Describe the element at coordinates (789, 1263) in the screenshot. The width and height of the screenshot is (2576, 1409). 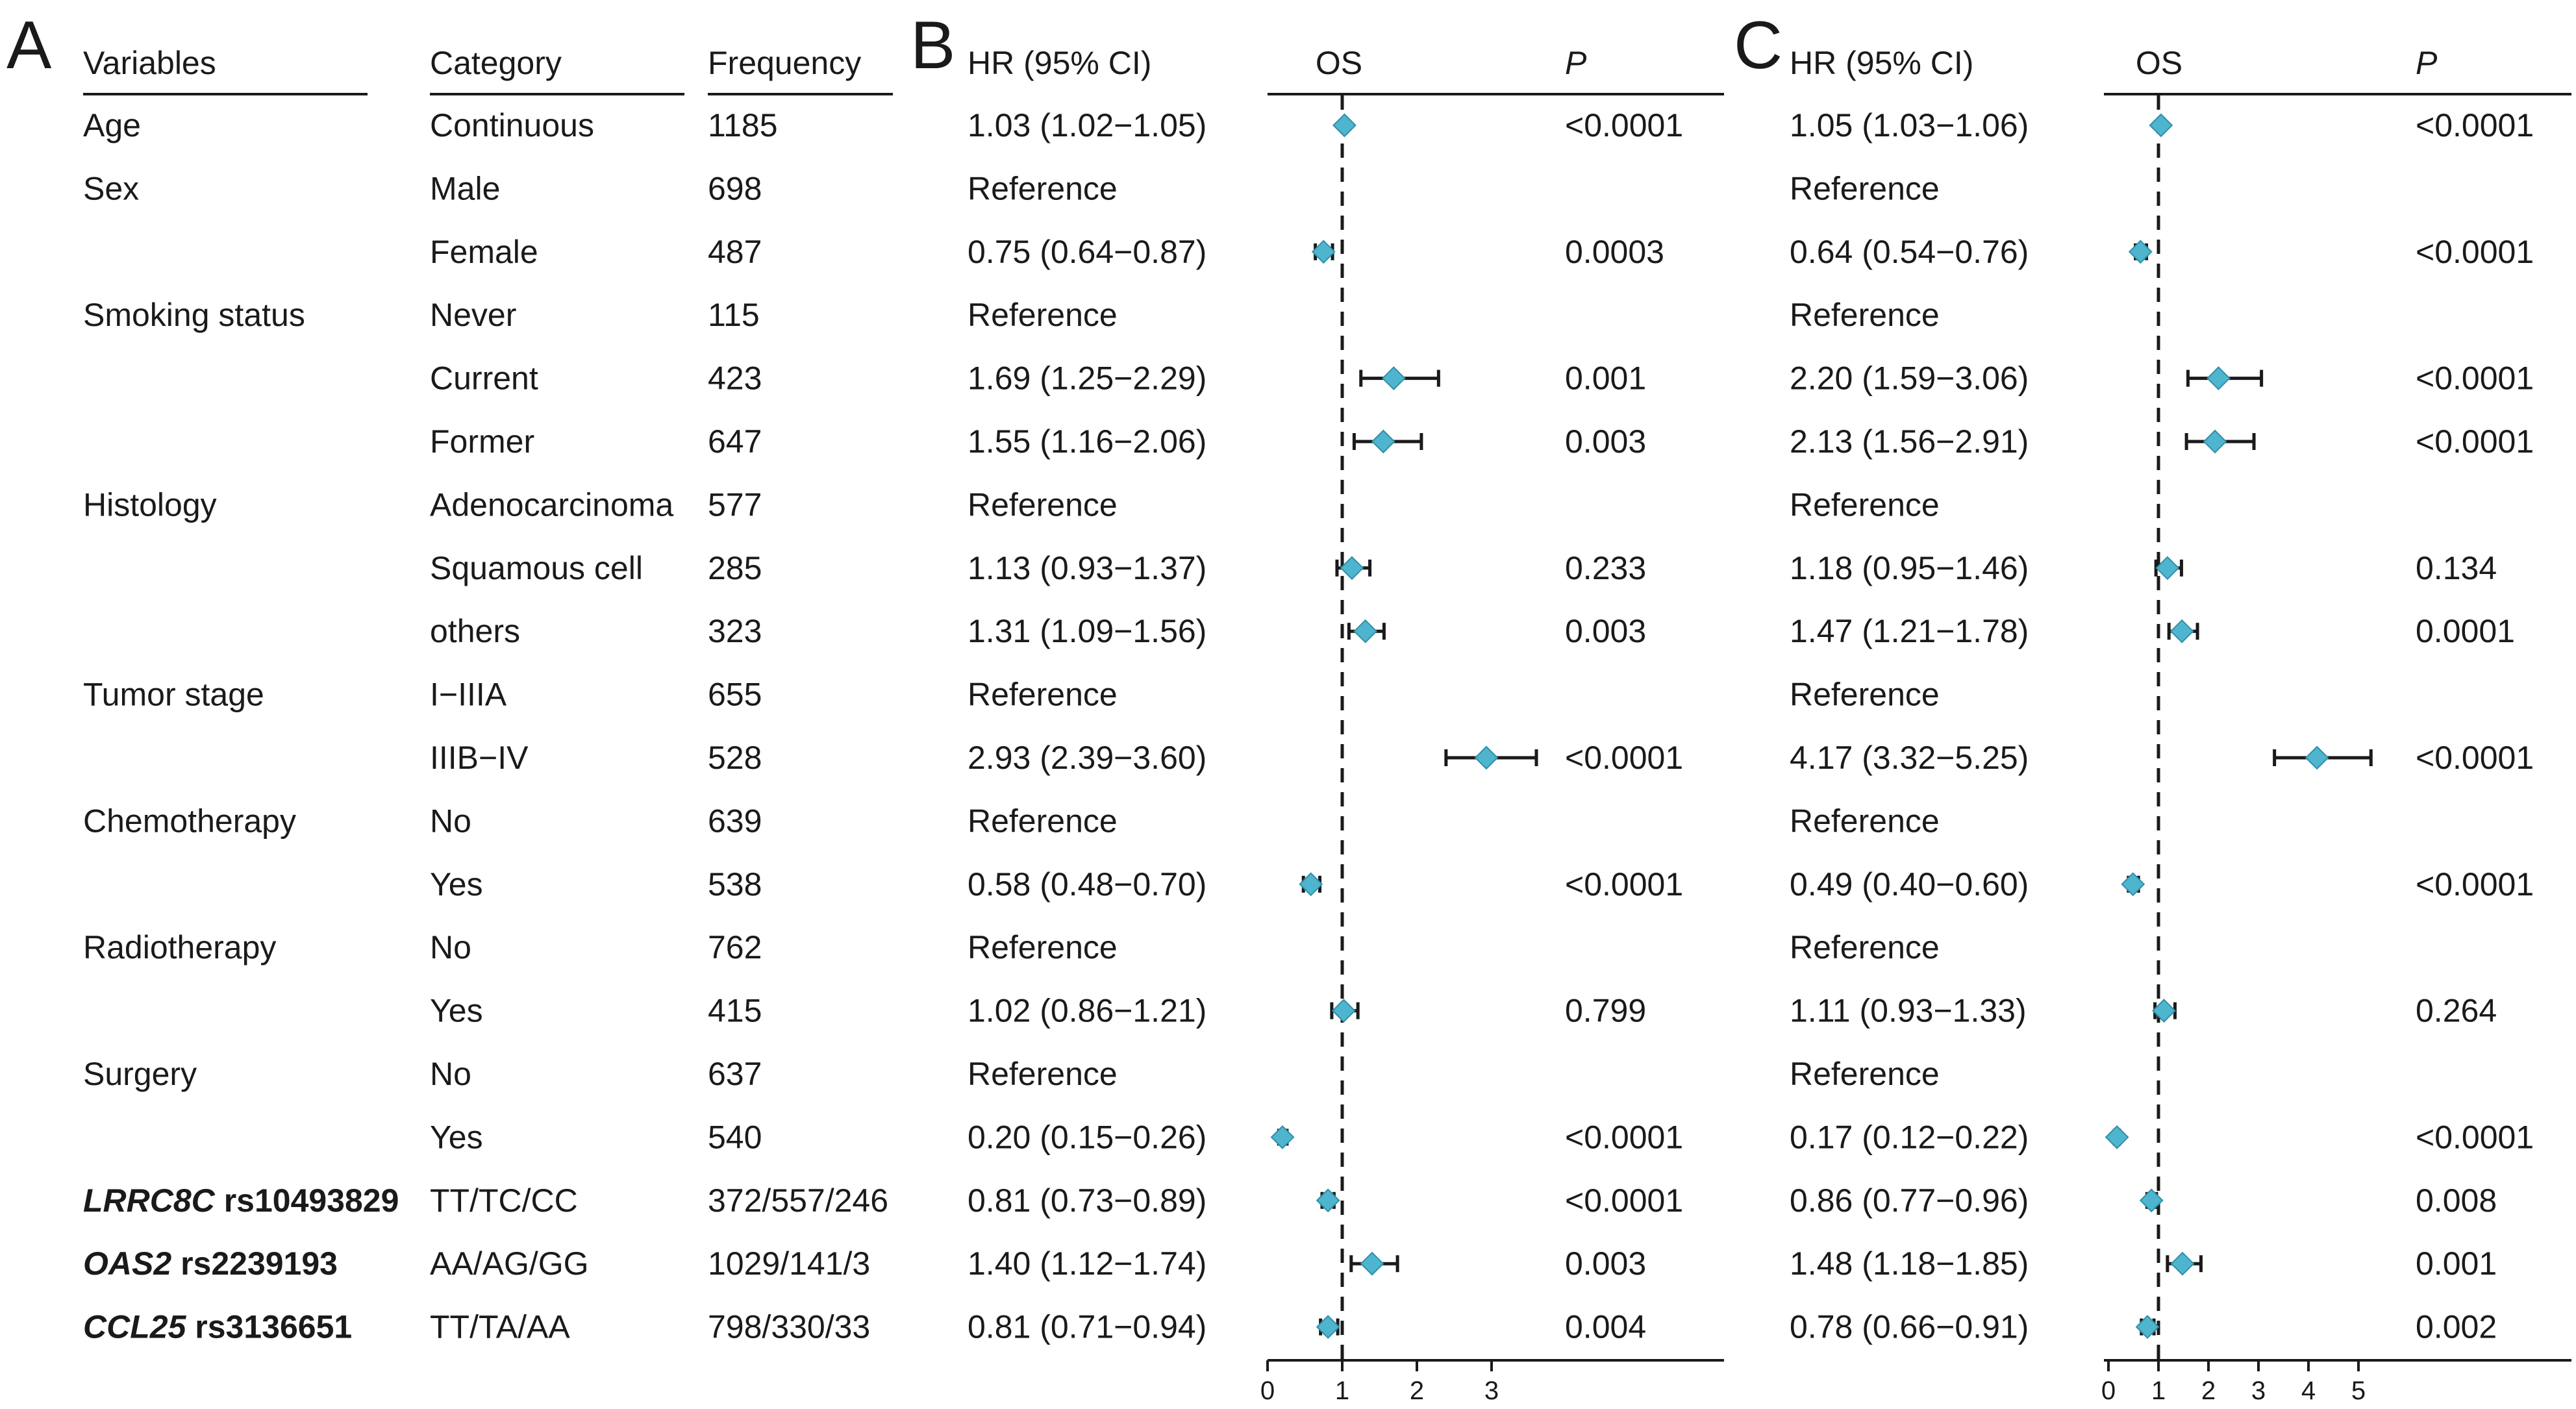
I see `frequency-value: 1029/141/3` at that location.